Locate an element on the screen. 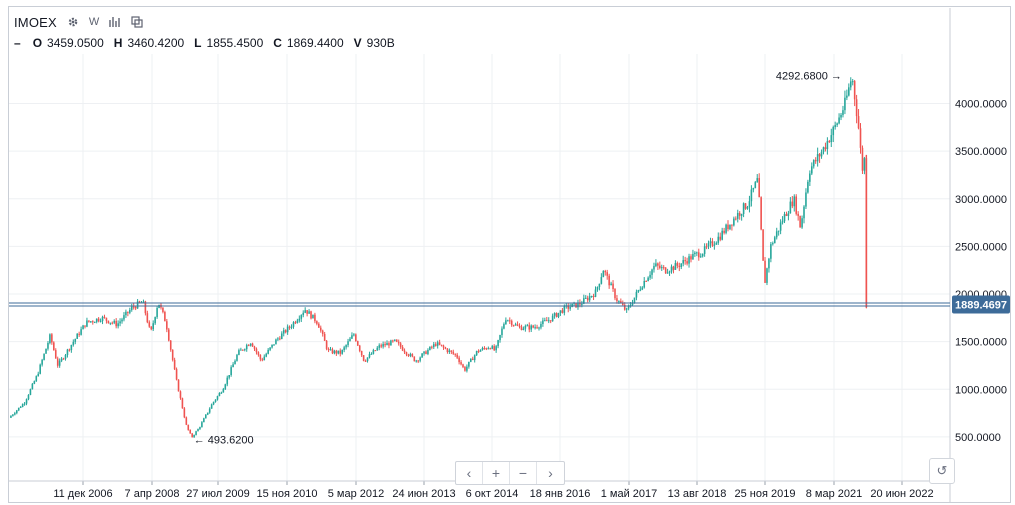 The image size is (1015, 505). symbol-label: IMOEX is located at coordinates (35, 22).